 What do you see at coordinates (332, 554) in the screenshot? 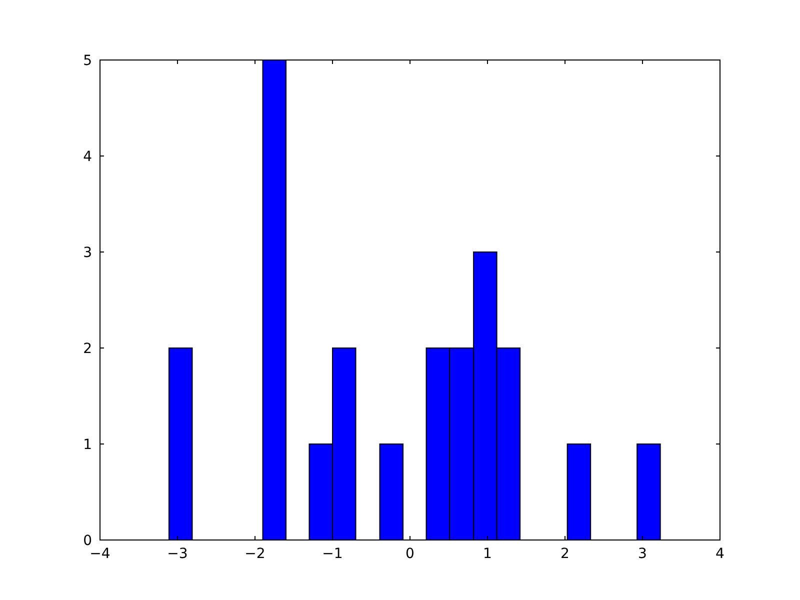
I see `x-tick-label: −1` at bounding box center [332, 554].